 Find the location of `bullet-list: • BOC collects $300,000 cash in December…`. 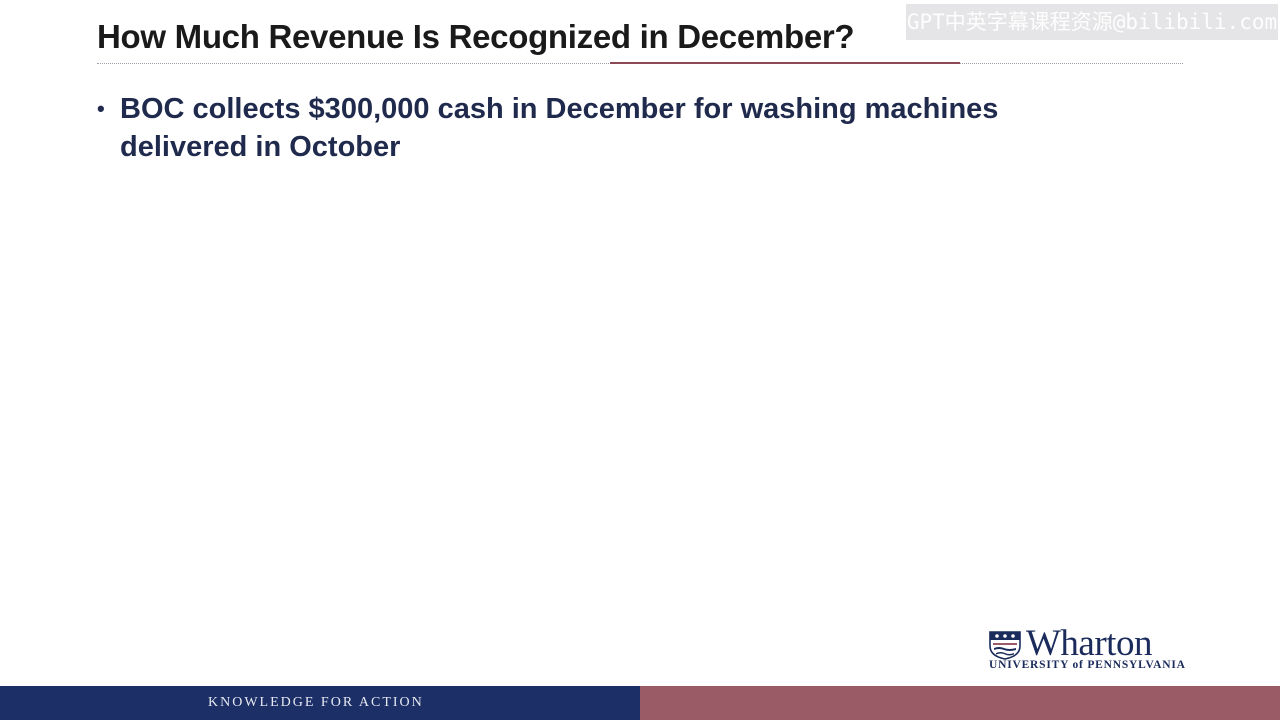

bullet-list: • BOC collects $300,000 cash in December… is located at coordinates (602, 128).